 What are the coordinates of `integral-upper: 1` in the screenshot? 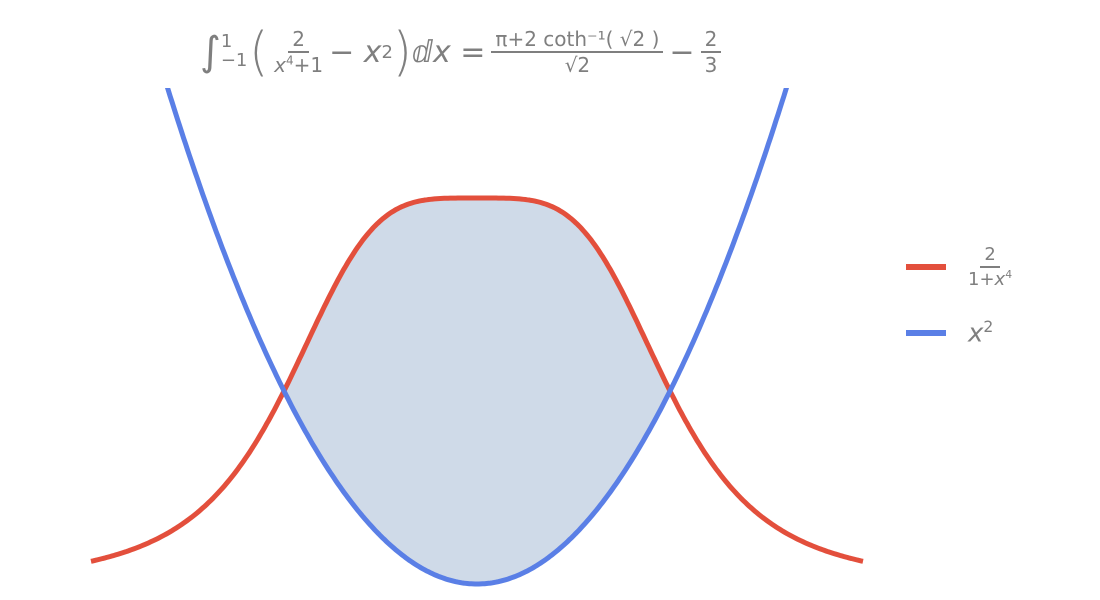 It's located at (226, 42).